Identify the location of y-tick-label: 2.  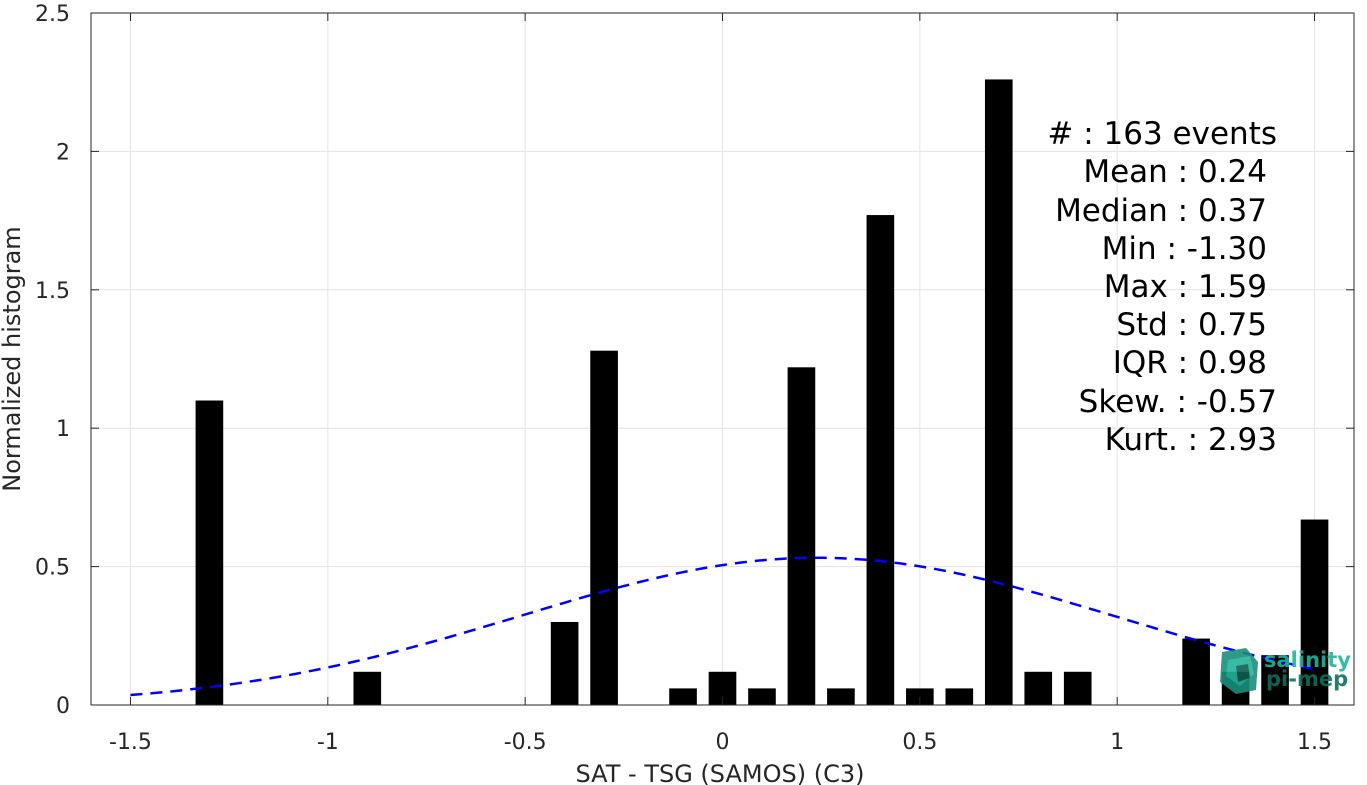
(63, 152).